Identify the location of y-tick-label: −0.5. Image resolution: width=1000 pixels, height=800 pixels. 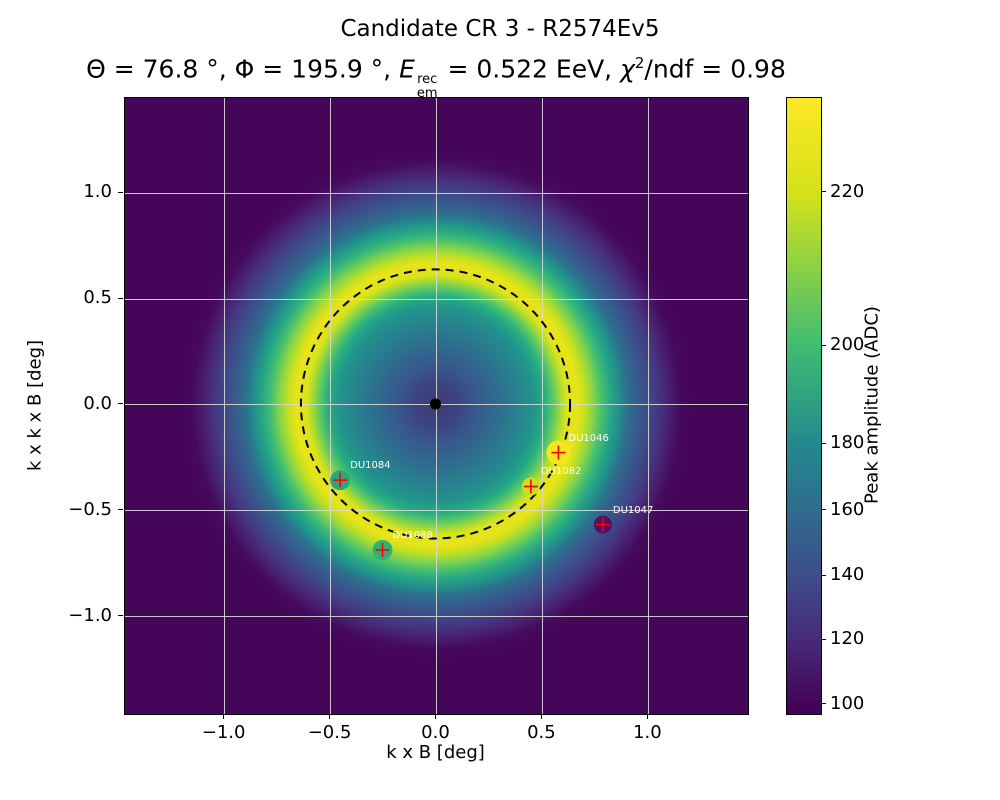
(90, 509).